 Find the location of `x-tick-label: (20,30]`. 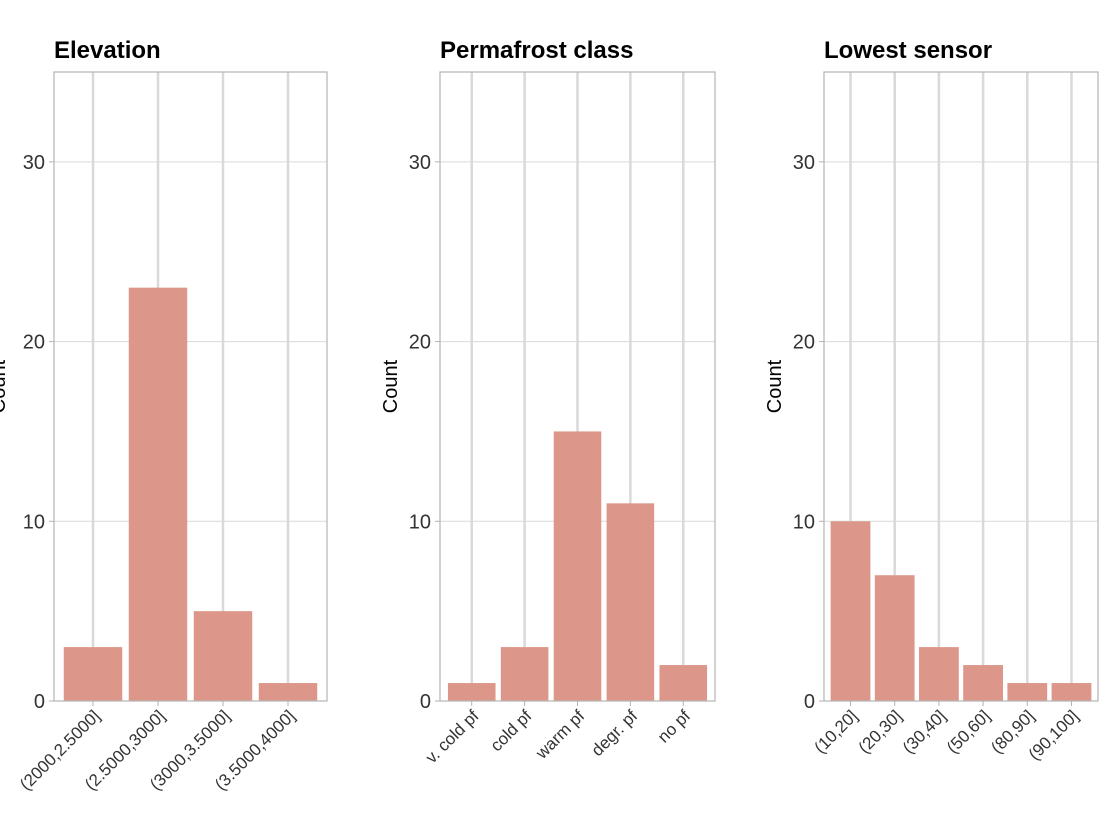

x-tick-label: (20,30] is located at coordinates (880, 731).